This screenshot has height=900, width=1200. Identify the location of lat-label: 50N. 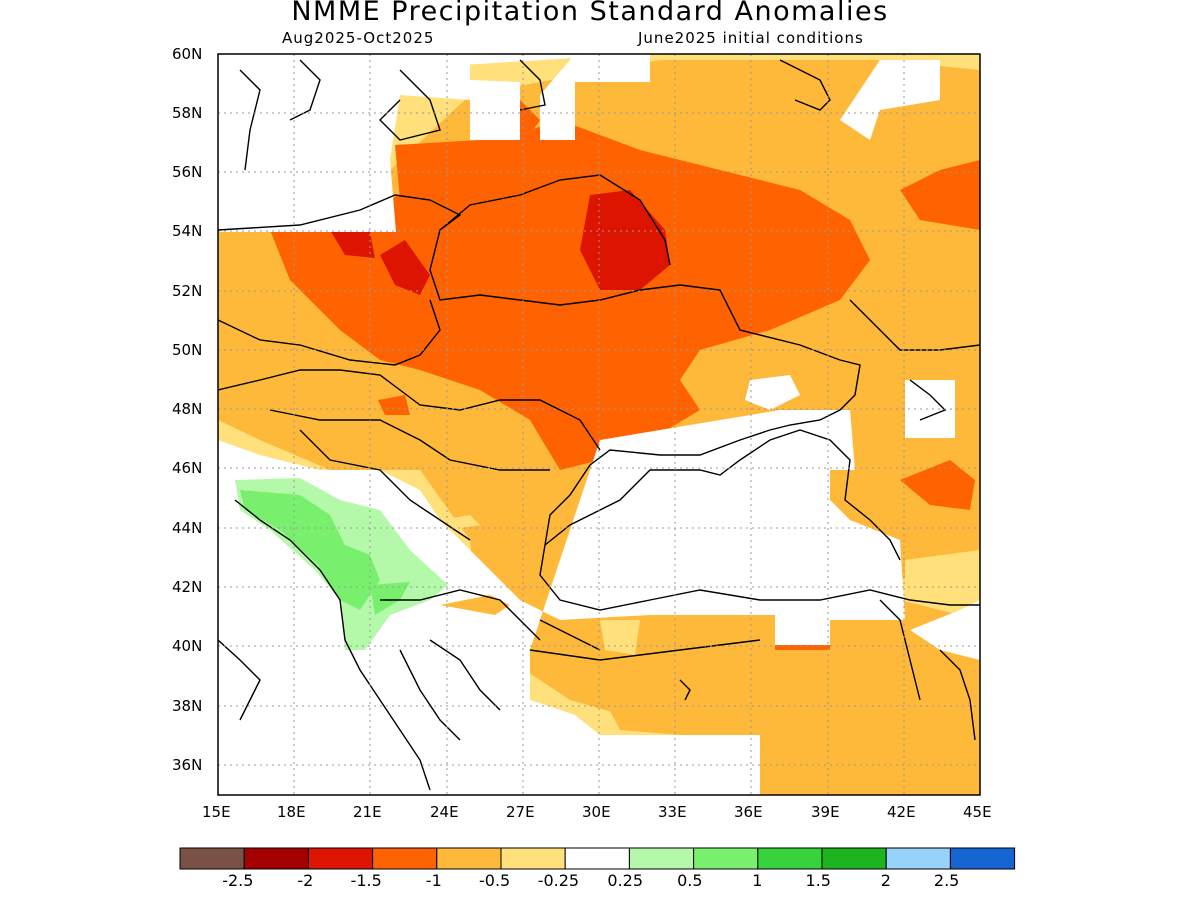
(187, 350).